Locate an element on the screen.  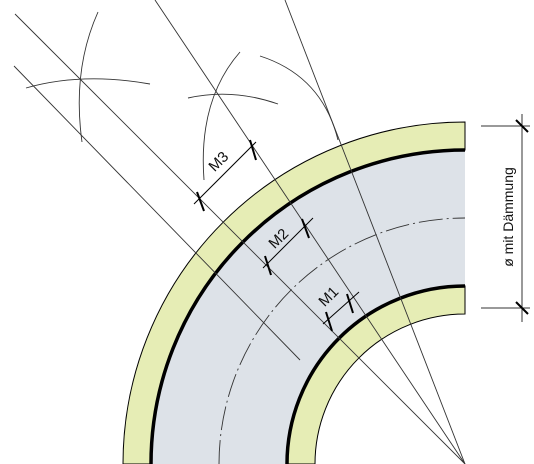
dimension-line is located at coordinates (225, 173).